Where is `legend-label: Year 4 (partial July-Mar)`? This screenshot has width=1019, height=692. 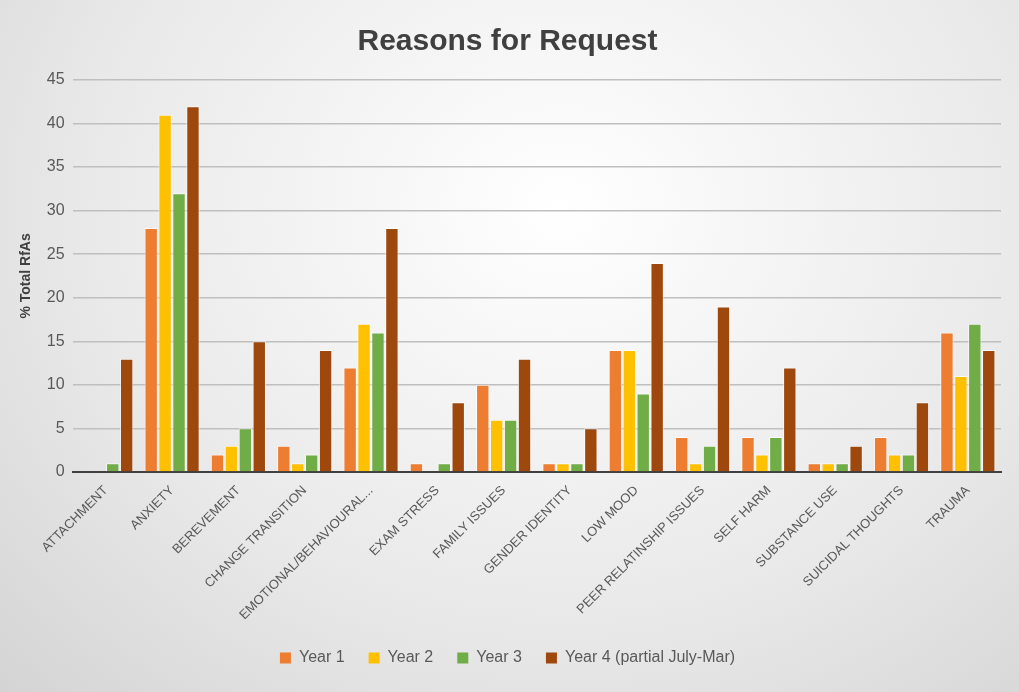
legend-label: Year 4 (partial July-Mar) is located at coordinates (650, 657).